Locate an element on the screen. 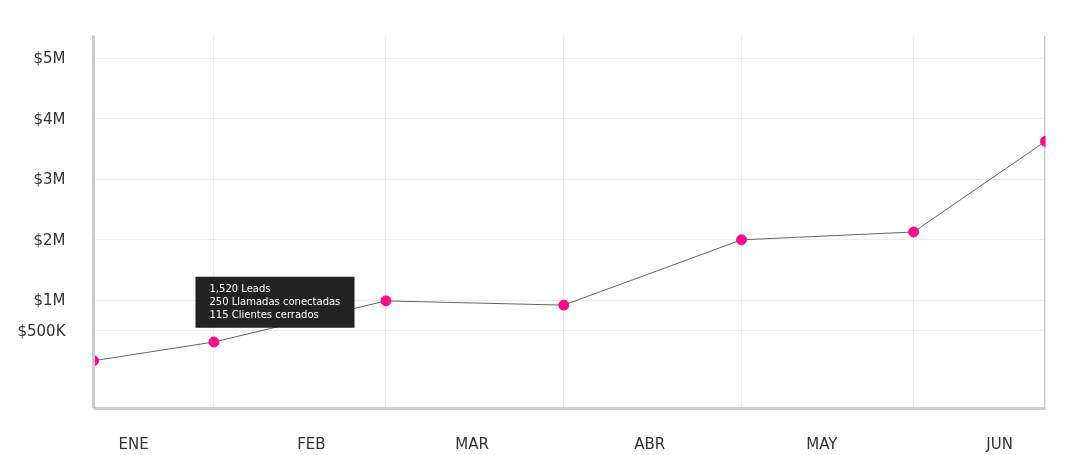  y-tick-label: $4M is located at coordinates (49, 118).